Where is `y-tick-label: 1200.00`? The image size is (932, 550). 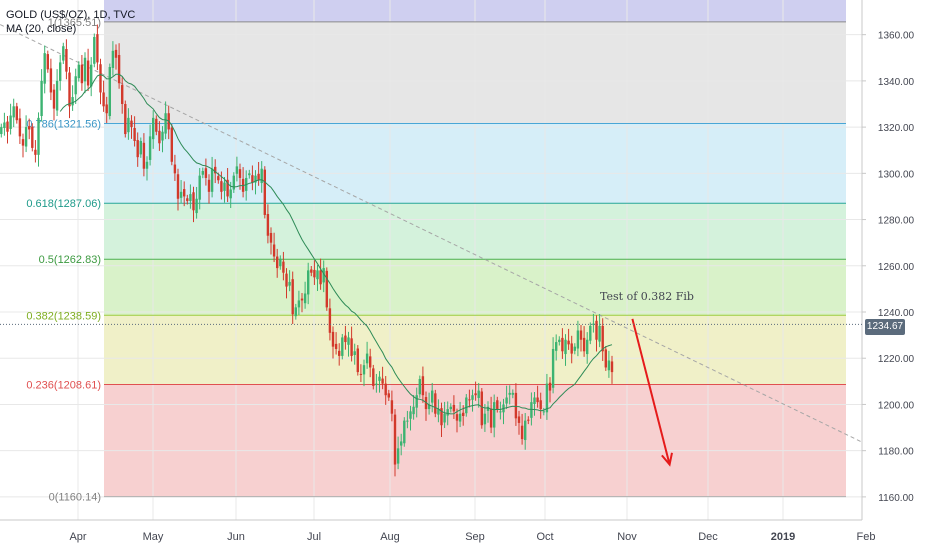
y-tick-label: 1200.00 is located at coordinates (896, 405).